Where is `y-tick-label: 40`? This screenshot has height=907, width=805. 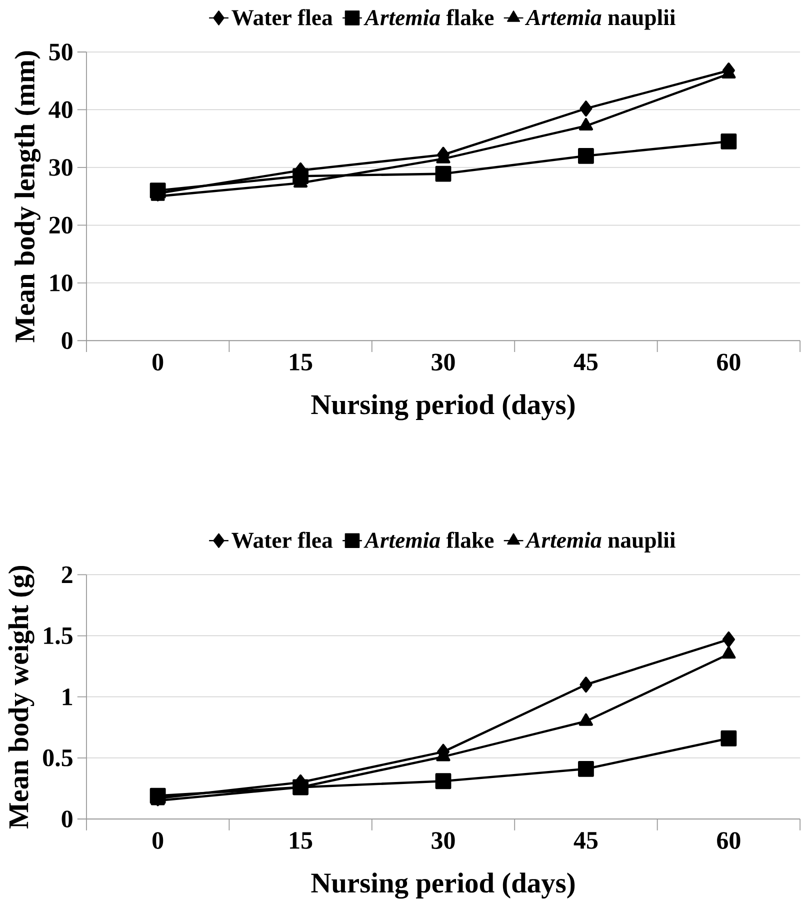
y-tick-label: 40 is located at coordinates (60, 109).